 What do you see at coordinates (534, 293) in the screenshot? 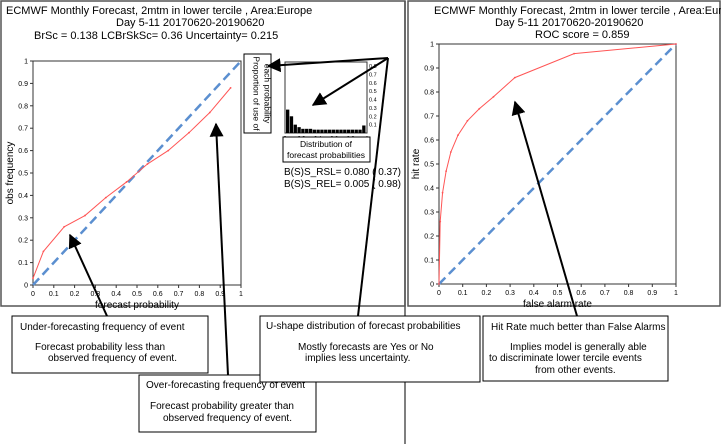
I see `roc-x-tick-label: 0.4` at bounding box center [534, 293].